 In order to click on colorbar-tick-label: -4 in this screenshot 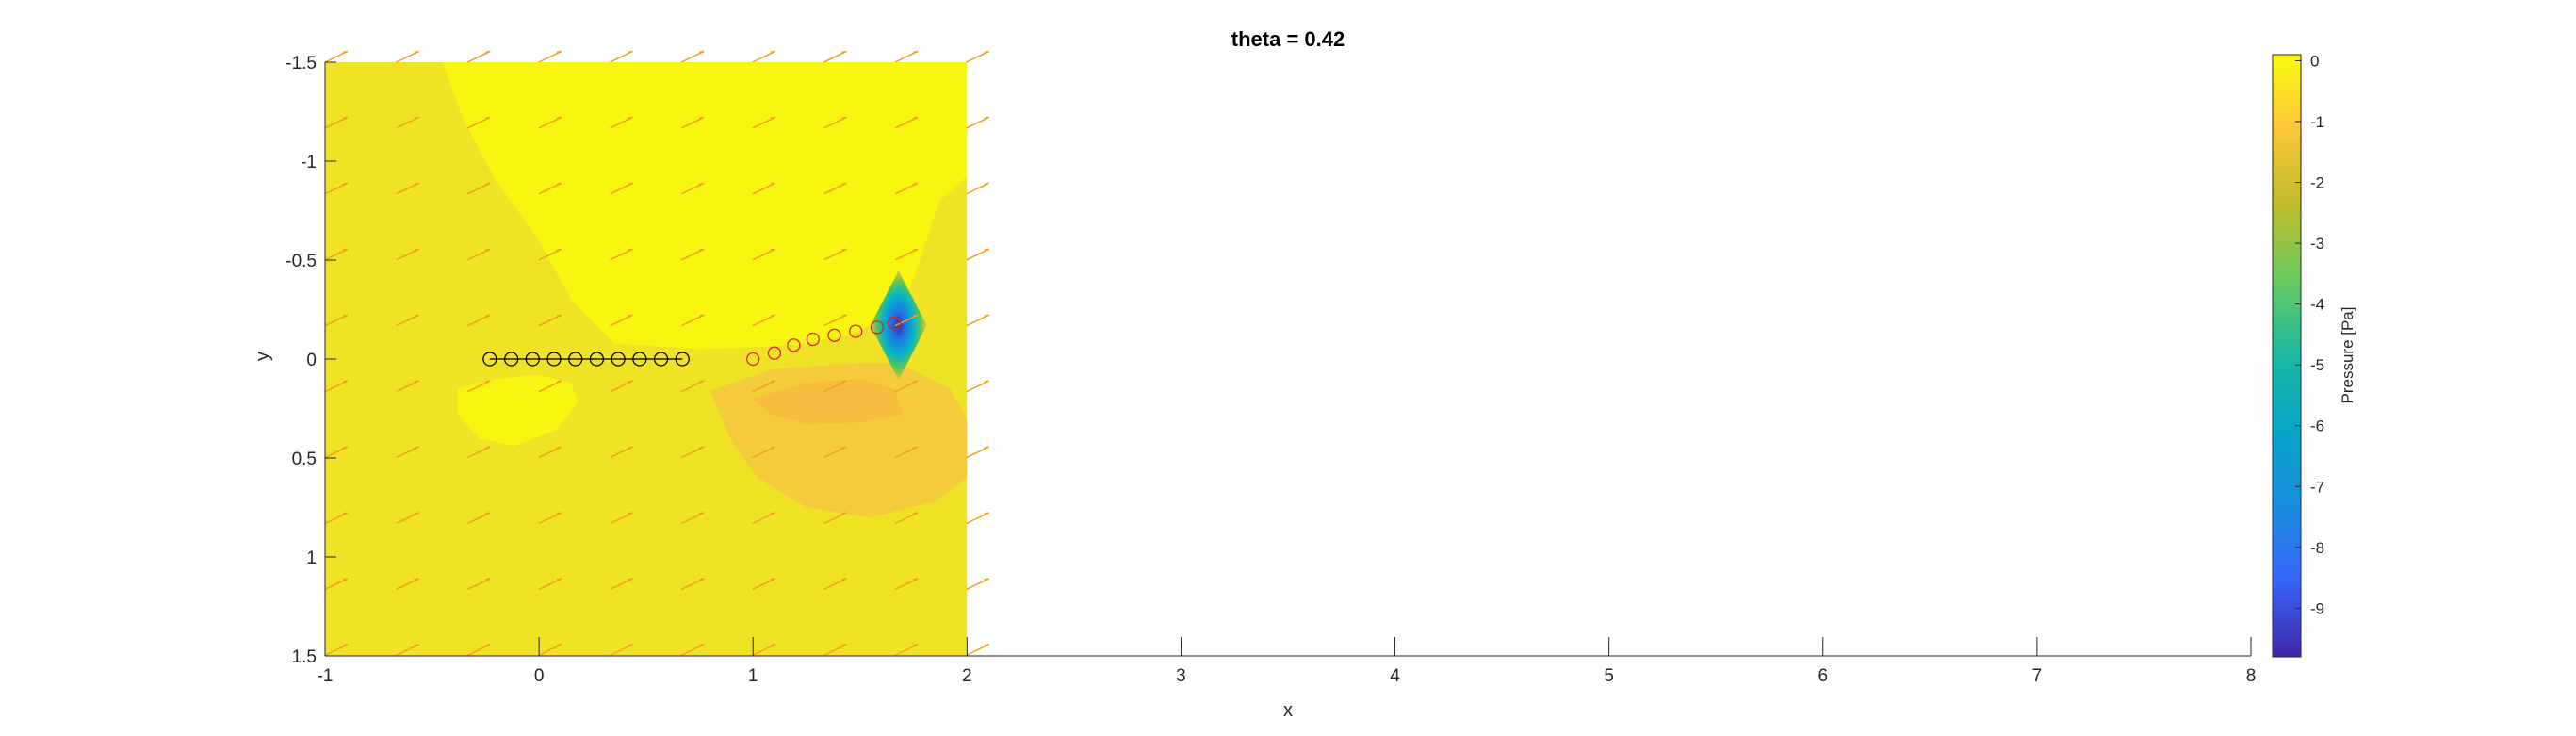, I will do `click(2317, 305)`.